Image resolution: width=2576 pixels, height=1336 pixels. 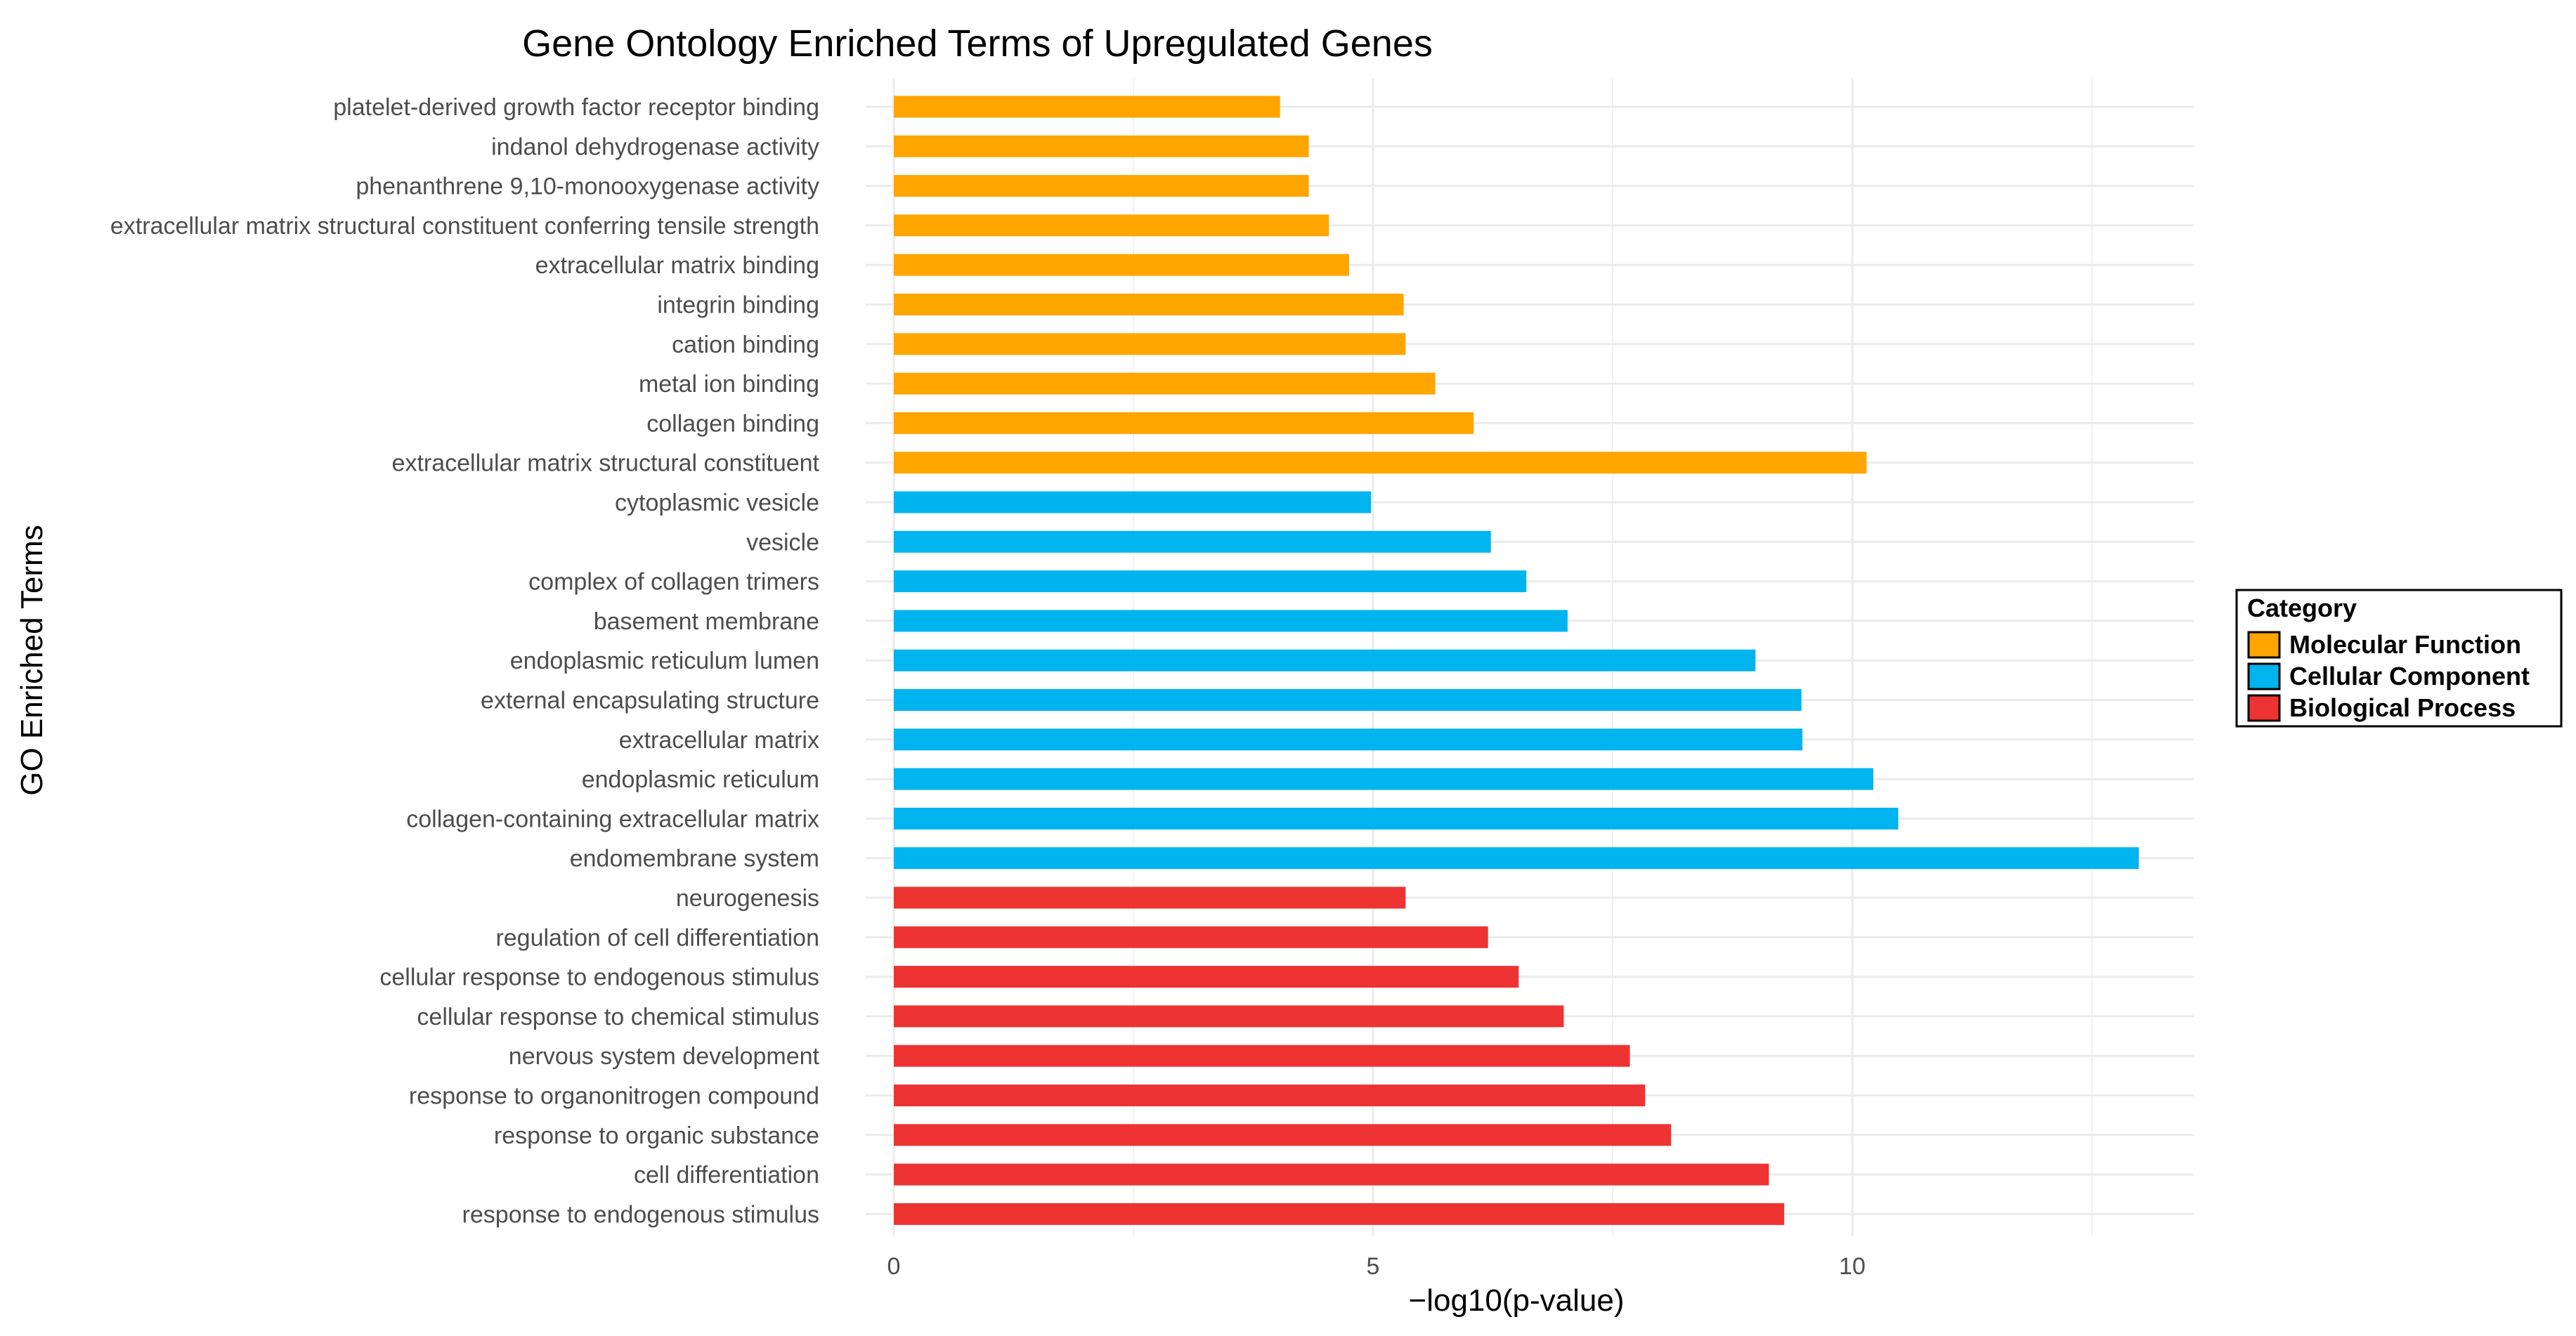 What do you see at coordinates (599, 977) in the screenshot?
I see `category-label: cellular response to endogenous stimulus` at bounding box center [599, 977].